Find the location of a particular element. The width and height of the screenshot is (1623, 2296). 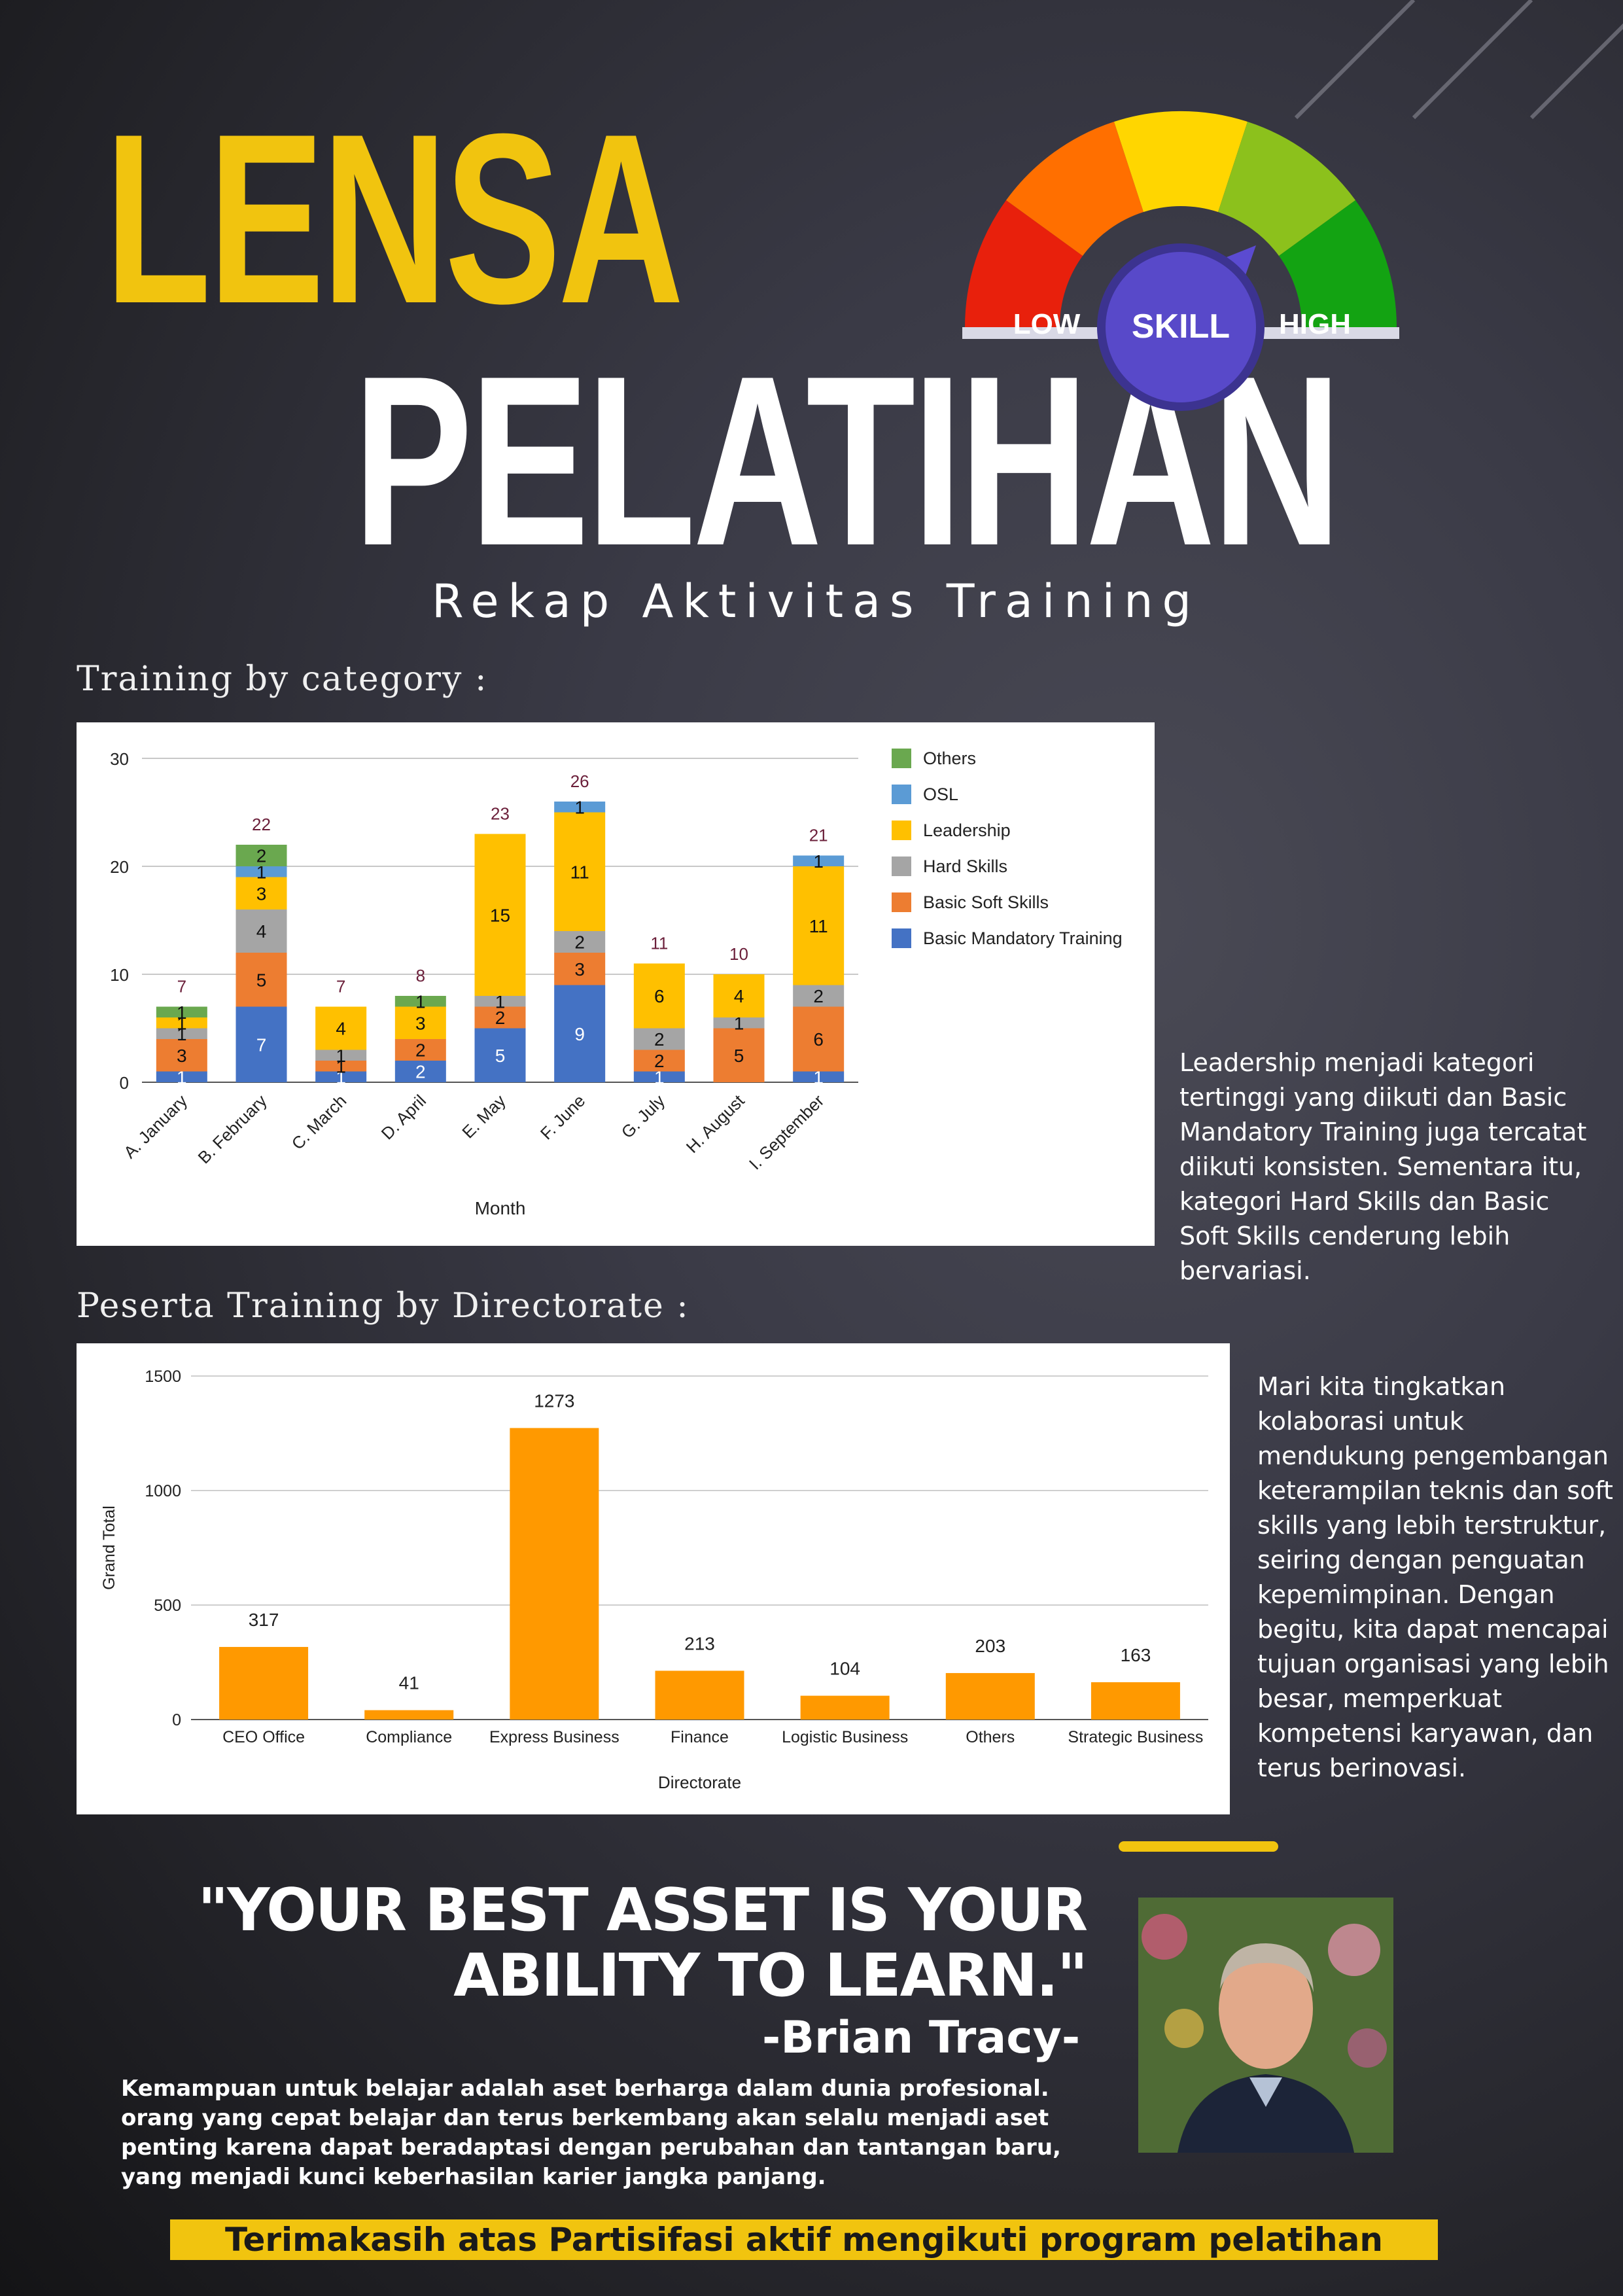

legend-label: Others is located at coordinates (949, 759).